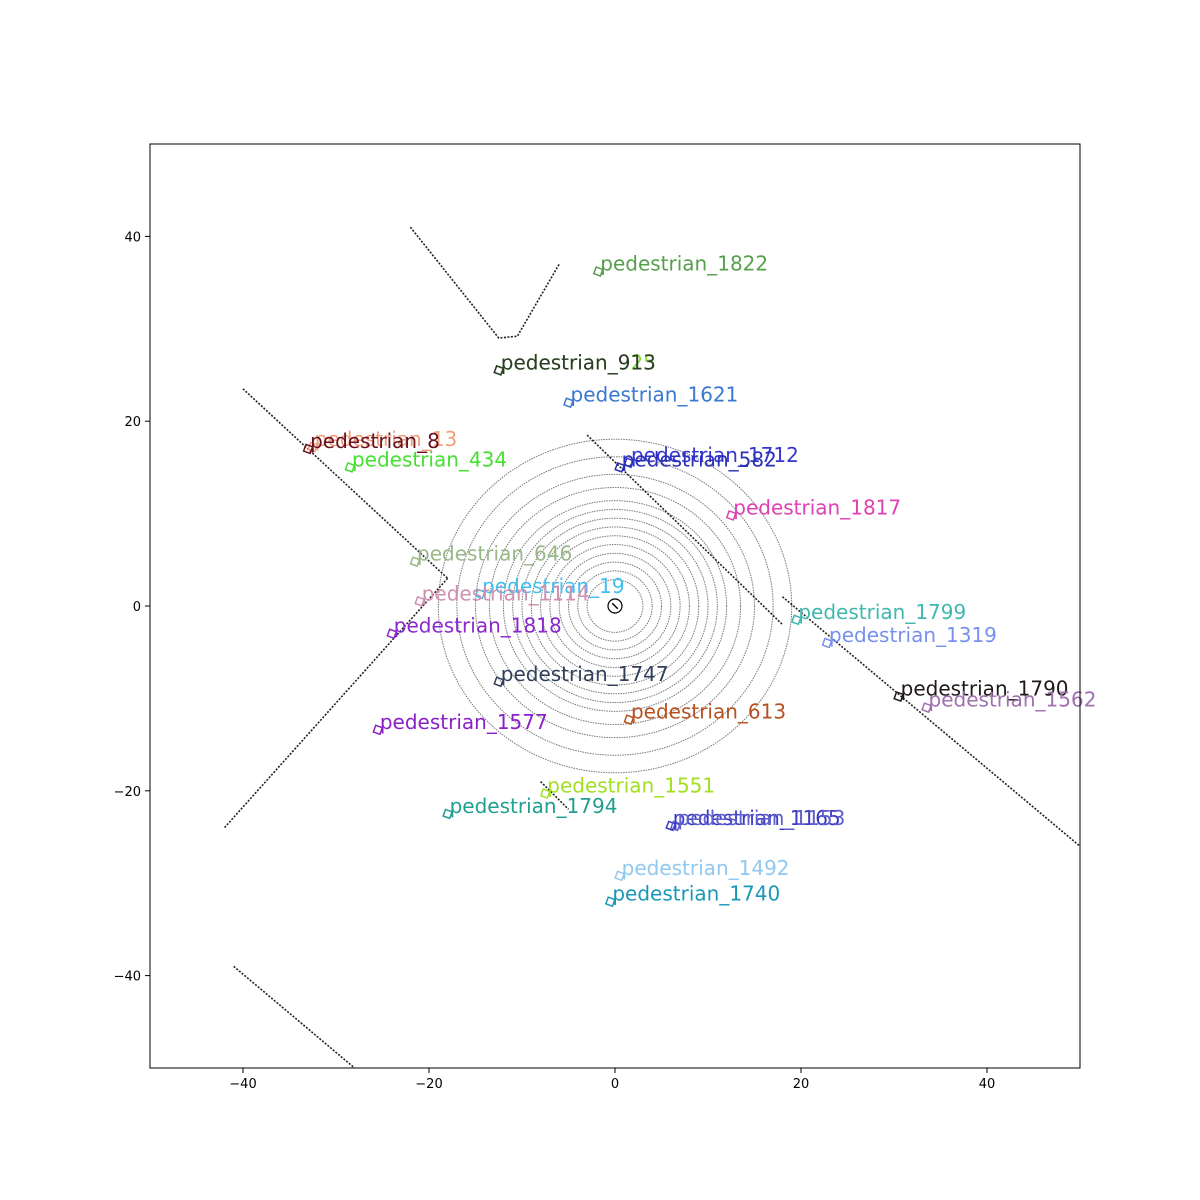 The height and width of the screenshot is (1200, 1200). What do you see at coordinates (696, 894) in the screenshot?
I see `object-label: pedestrian_1740` at bounding box center [696, 894].